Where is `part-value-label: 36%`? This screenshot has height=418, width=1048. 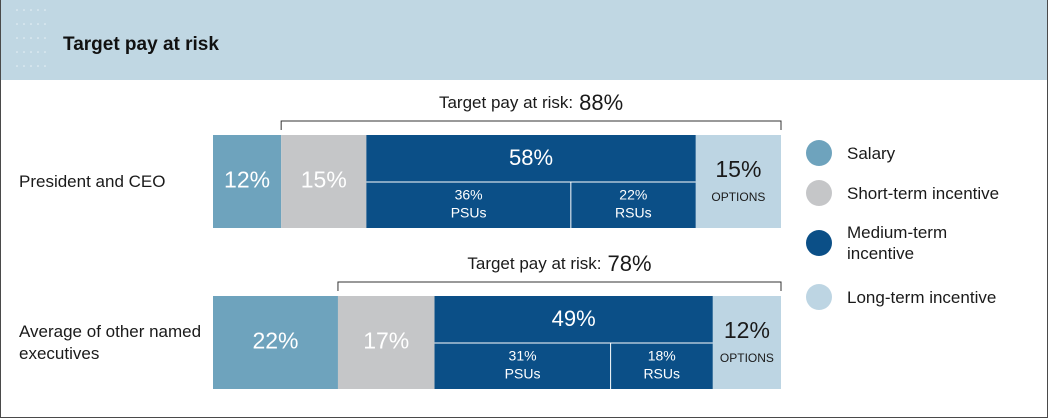 part-value-label: 36% is located at coordinates (469, 195).